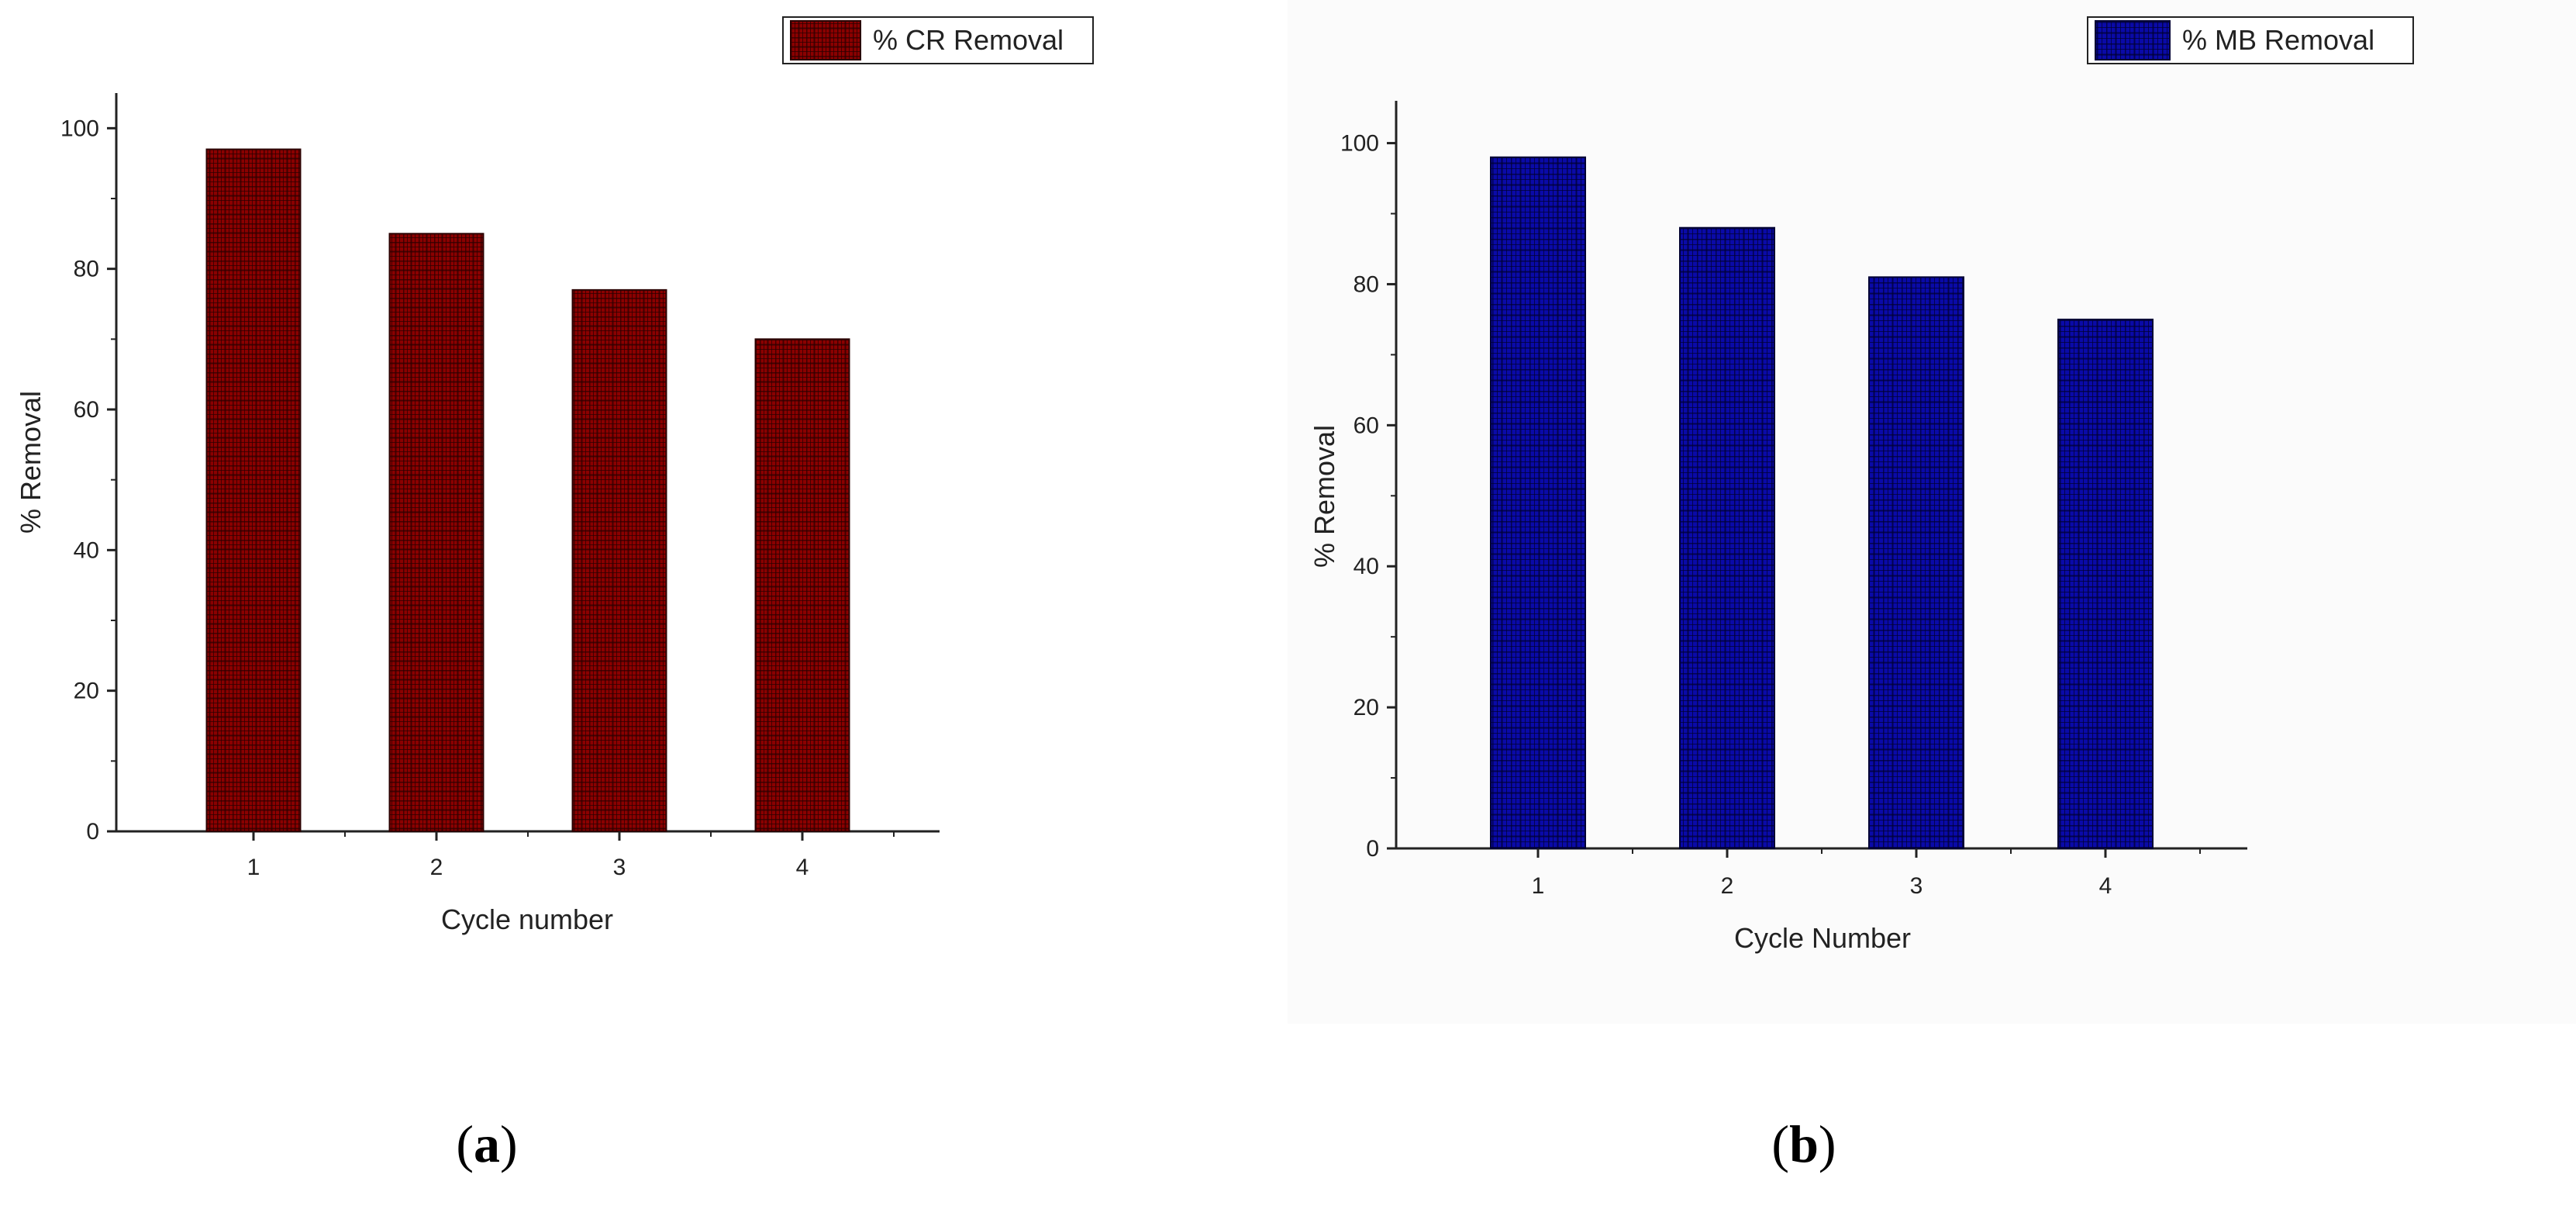  What do you see at coordinates (527, 919) in the screenshot?
I see `x-axis-label: Cycle number` at bounding box center [527, 919].